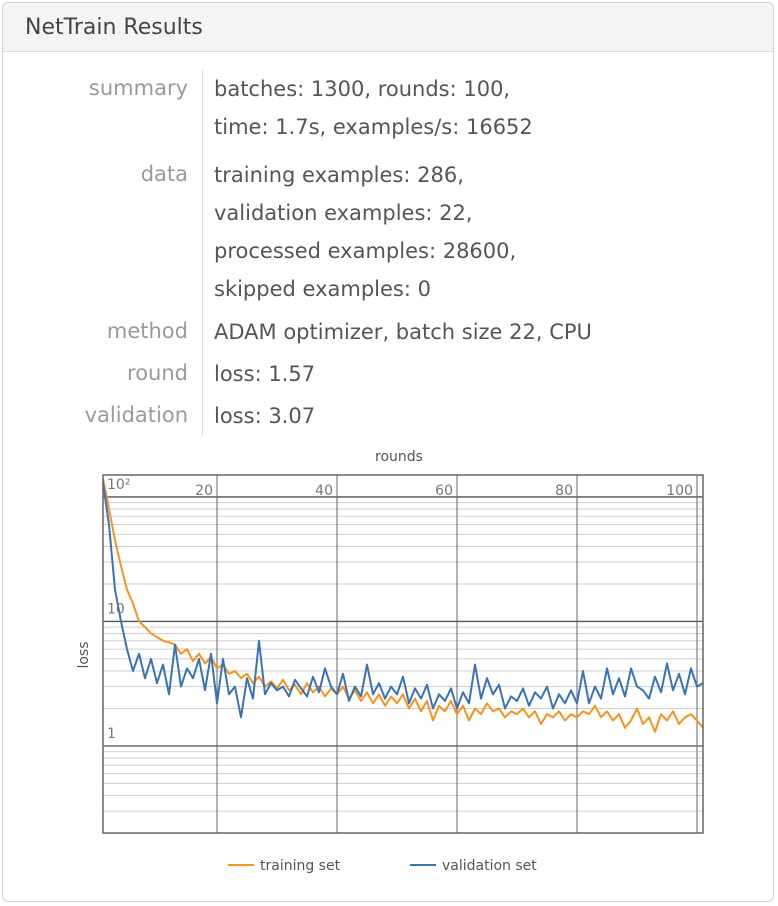  Describe the element at coordinates (136, 415) in the screenshot. I see `info-label-validation: validation` at that location.